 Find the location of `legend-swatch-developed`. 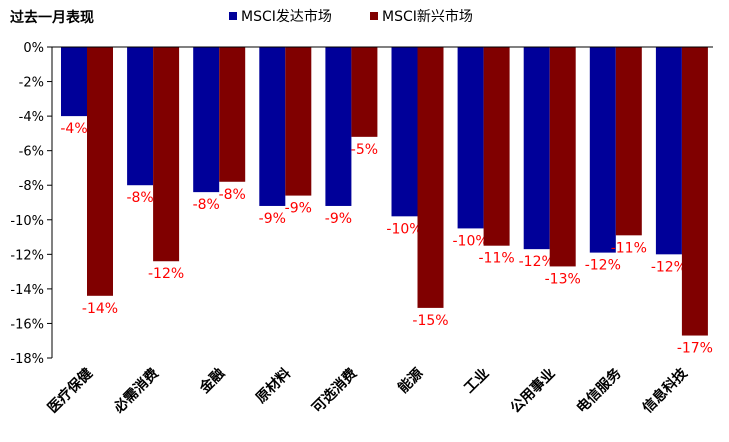

legend-swatch-developed is located at coordinates (233, 16).